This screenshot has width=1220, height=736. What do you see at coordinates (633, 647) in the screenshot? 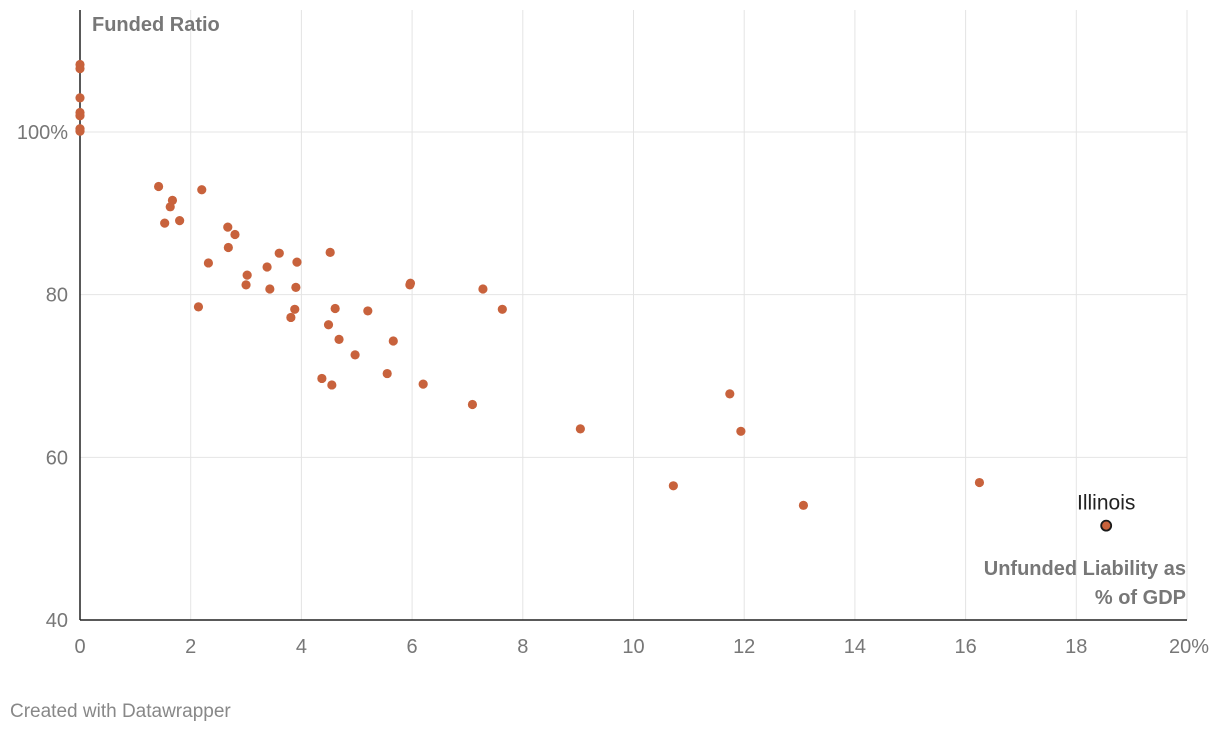
I see `x-tick-label: 10` at bounding box center [633, 647].